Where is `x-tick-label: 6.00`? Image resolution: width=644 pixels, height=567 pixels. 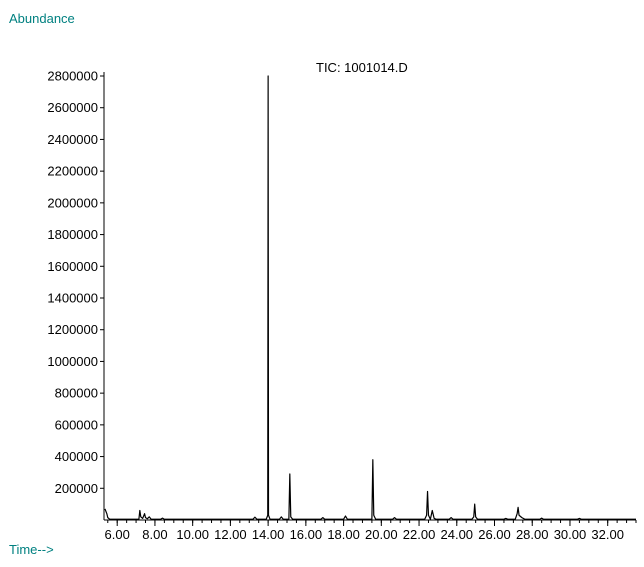
x-tick-label: 6.00 is located at coordinates (117, 534).